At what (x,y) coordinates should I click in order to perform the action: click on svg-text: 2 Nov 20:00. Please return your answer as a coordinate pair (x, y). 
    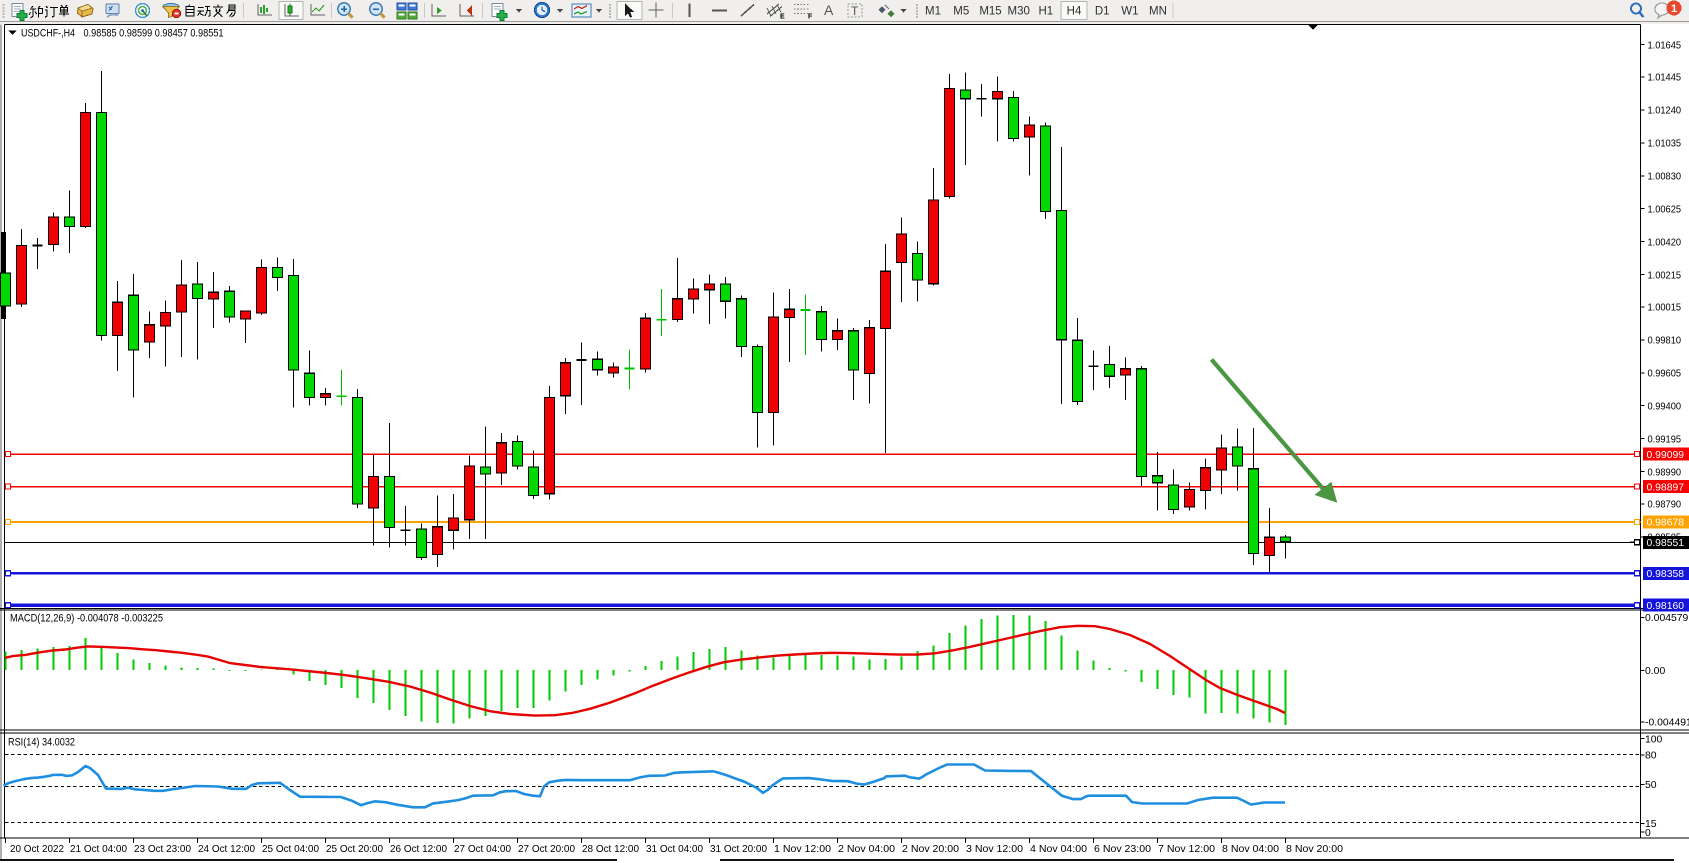
    Looking at the image, I should click on (930, 849).